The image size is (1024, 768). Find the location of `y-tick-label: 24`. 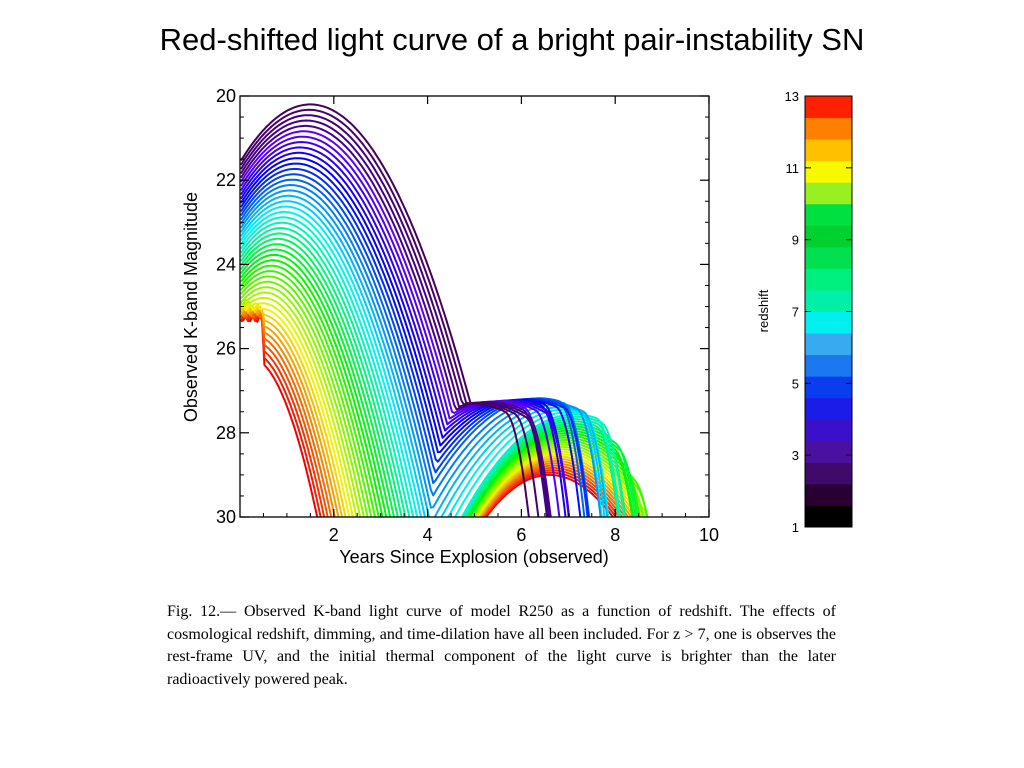

y-tick-label: 24 is located at coordinates (226, 264).